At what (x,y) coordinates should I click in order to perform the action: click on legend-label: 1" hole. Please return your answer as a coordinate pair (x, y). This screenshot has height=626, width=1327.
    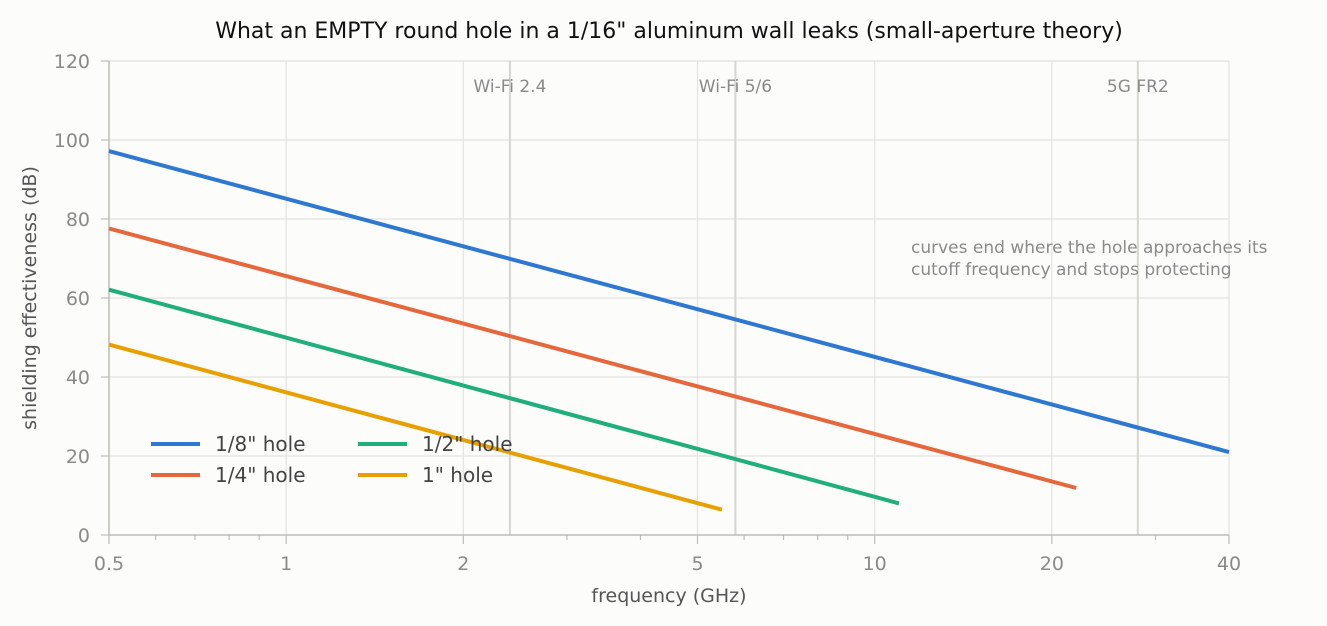
    Looking at the image, I should click on (457, 475).